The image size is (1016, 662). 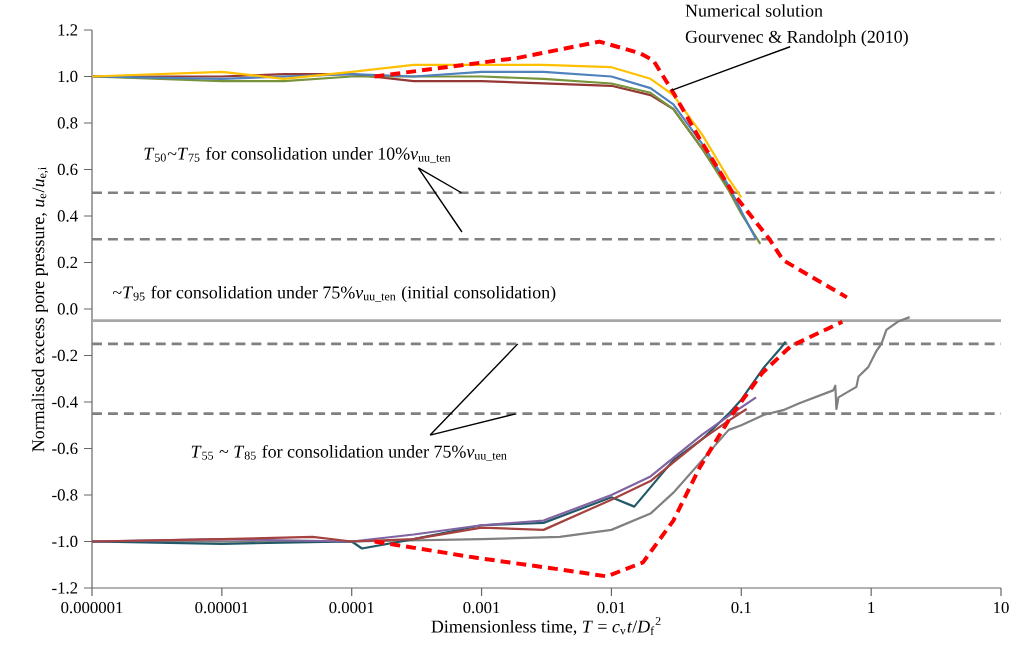 What do you see at coordinates (65, 541) in the screenshot?
I see `y-tick-label: -1.0` at bounding box center [65, 541].